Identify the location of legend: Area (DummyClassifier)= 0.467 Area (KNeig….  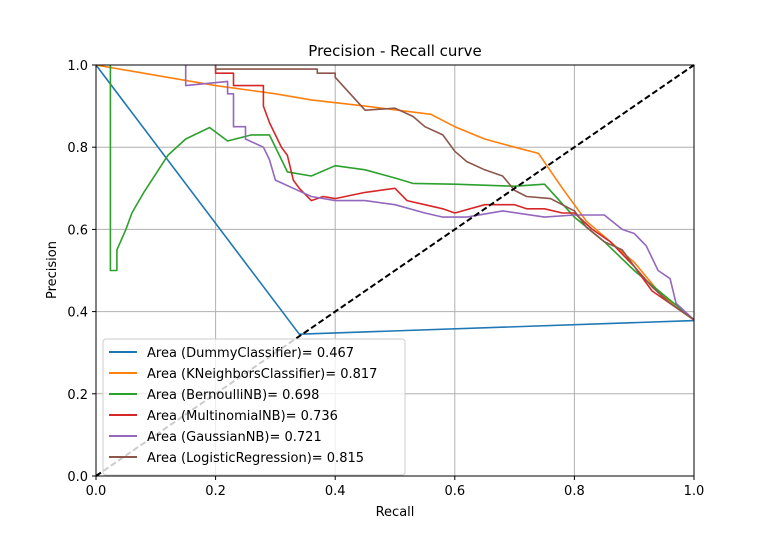
(254, 407).